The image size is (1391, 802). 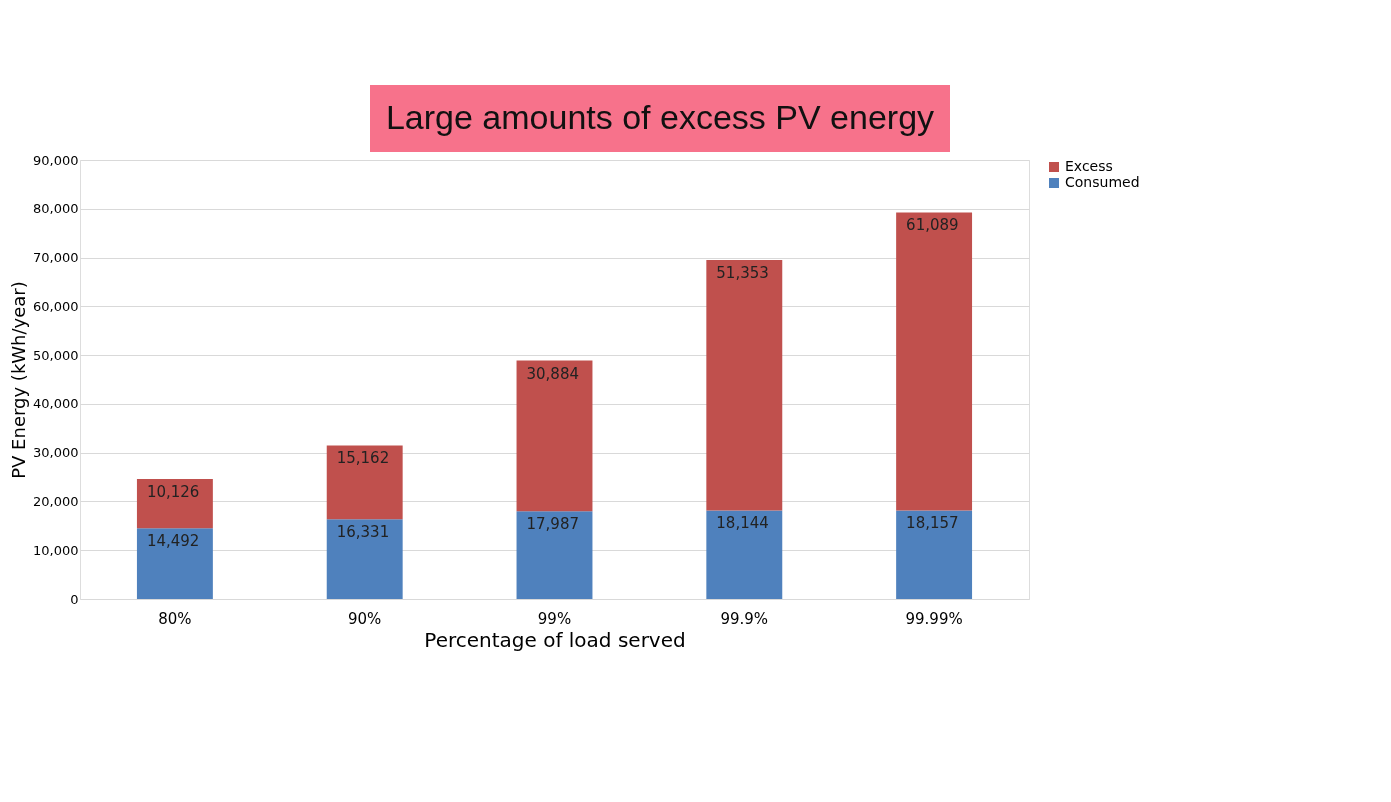 I want to click on data-label: 61,089, so click(x=932, y=225).